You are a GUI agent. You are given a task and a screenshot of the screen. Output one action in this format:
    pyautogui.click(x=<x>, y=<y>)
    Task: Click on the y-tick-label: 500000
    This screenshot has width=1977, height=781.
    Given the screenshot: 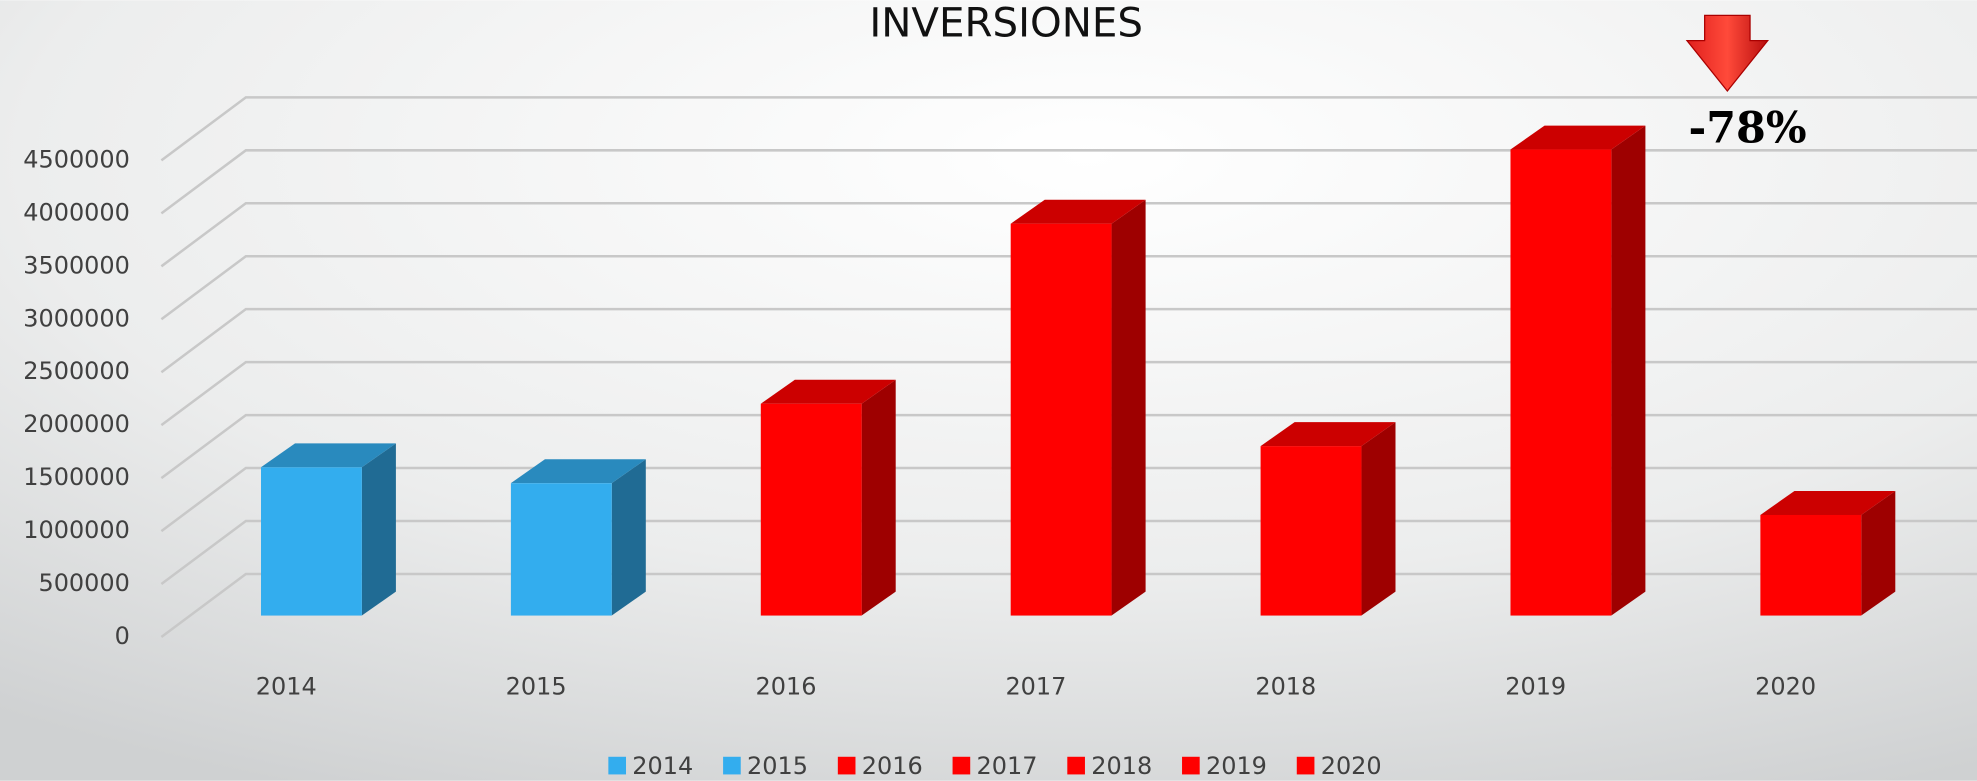 What is the action you would take?
    pyautogui.click(x=83, y=583)
    